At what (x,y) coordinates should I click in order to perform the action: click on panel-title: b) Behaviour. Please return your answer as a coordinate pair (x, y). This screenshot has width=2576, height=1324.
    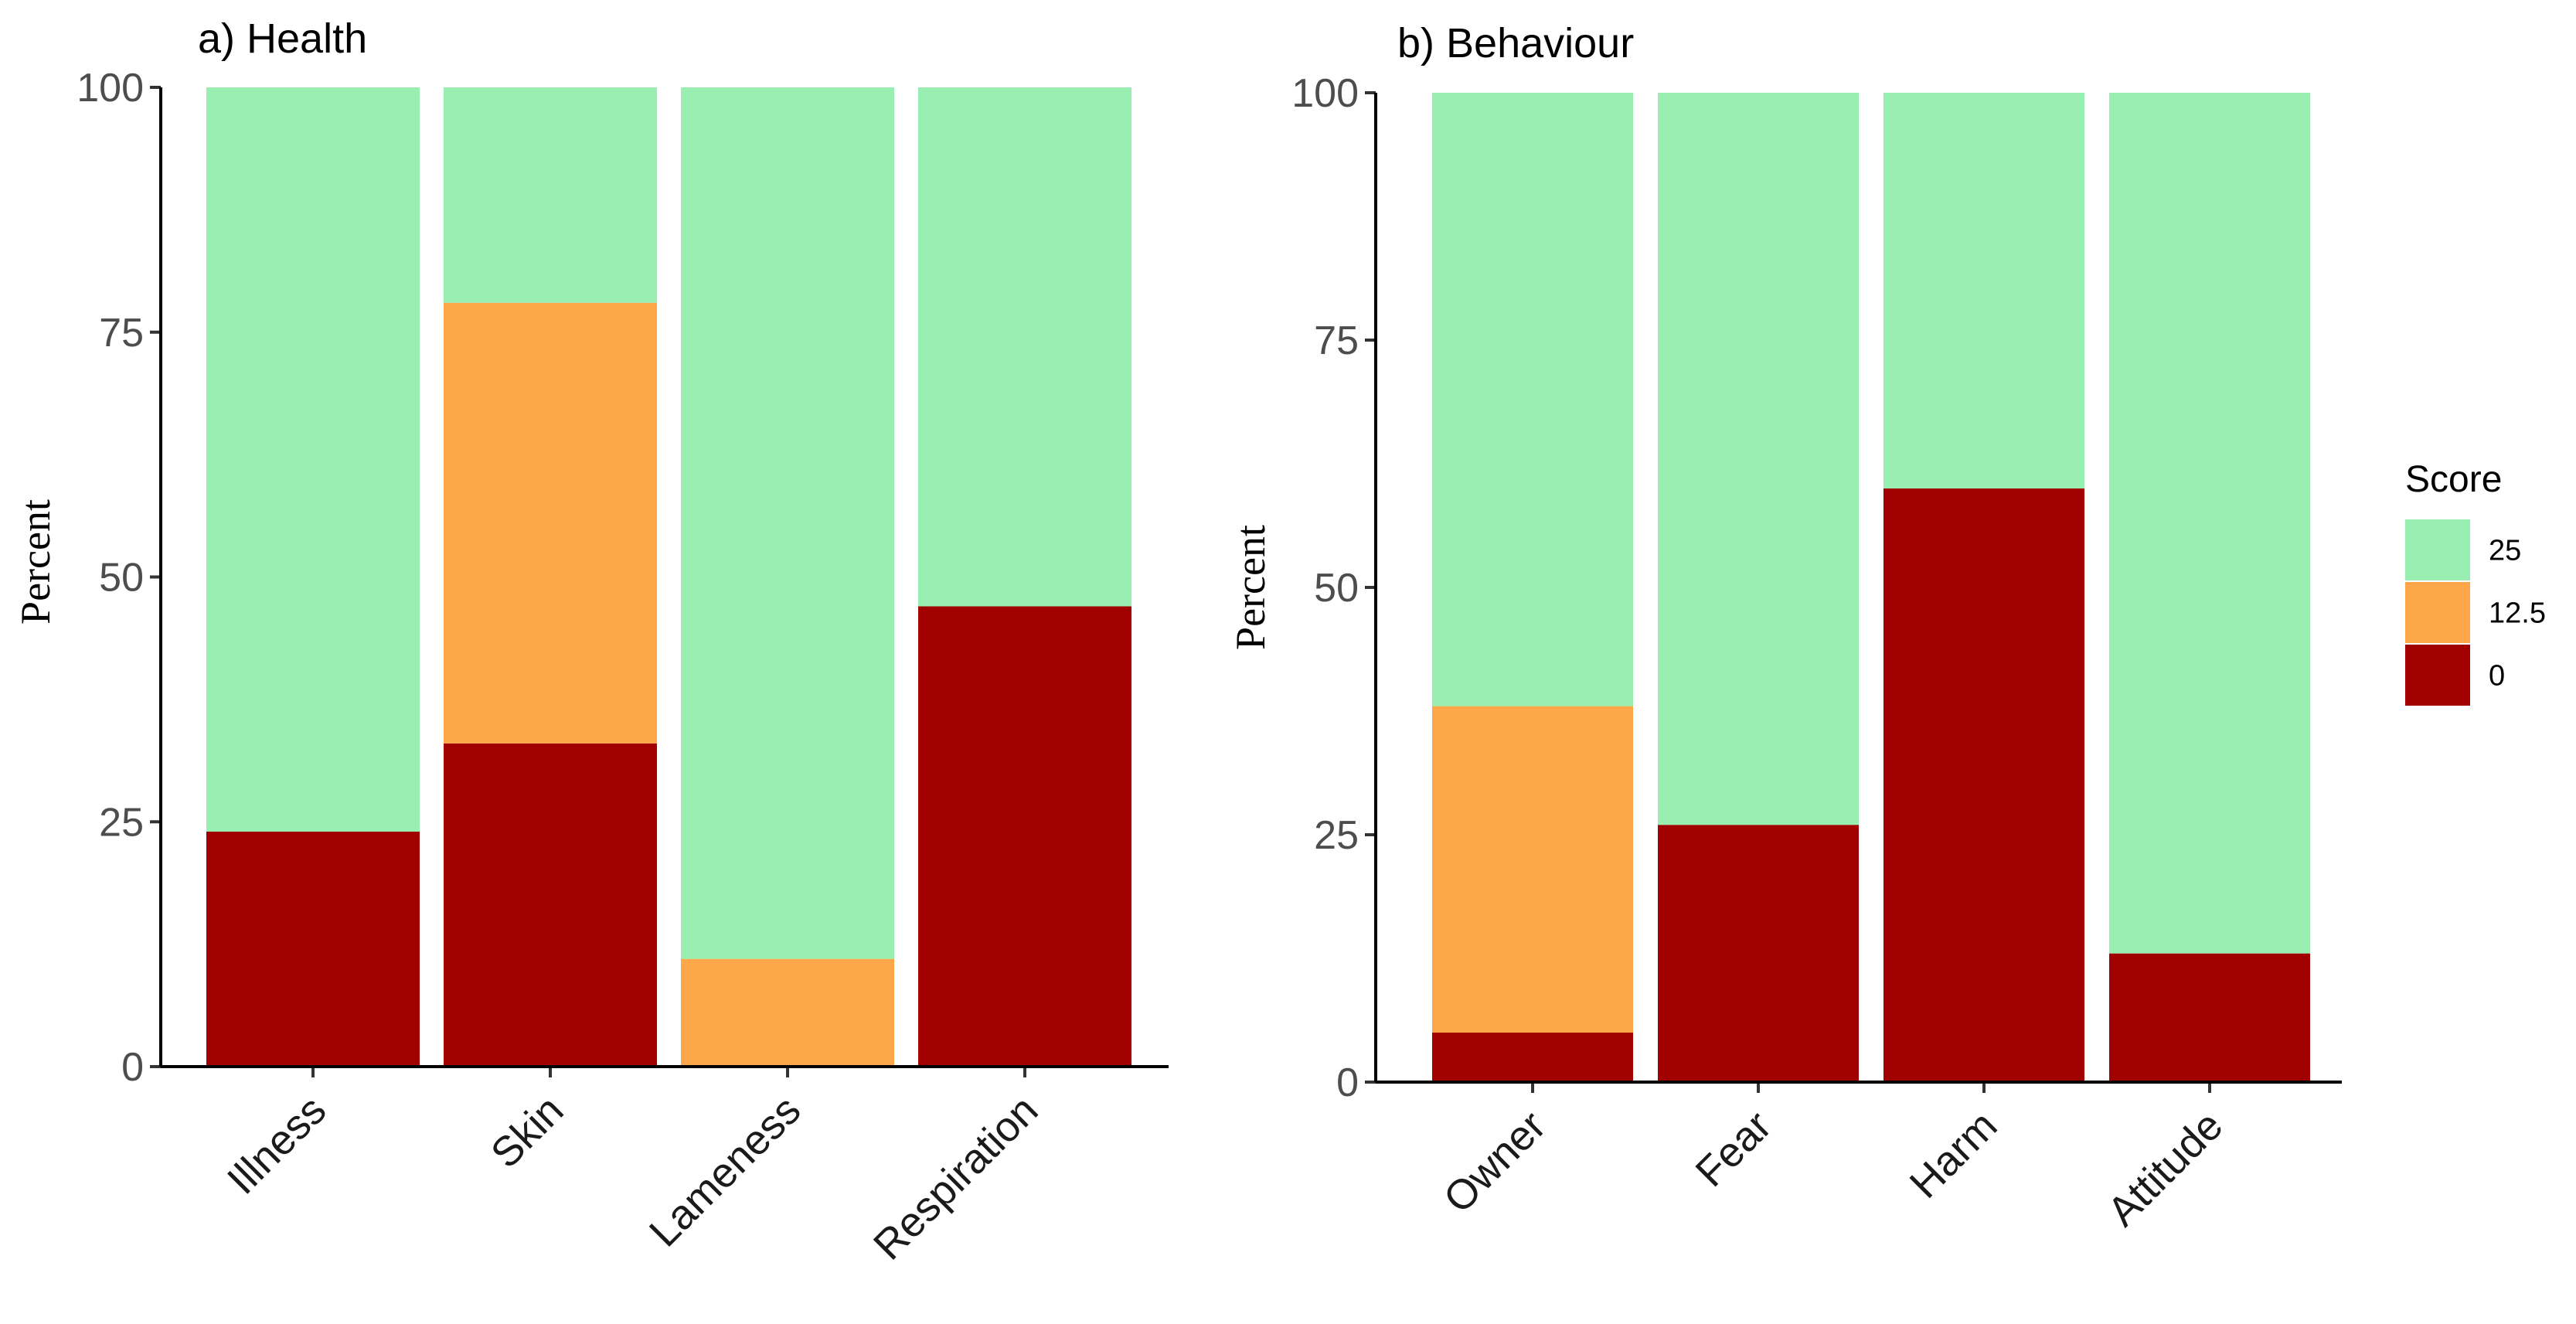
    Looking at the image, I should click on (1515, 43).